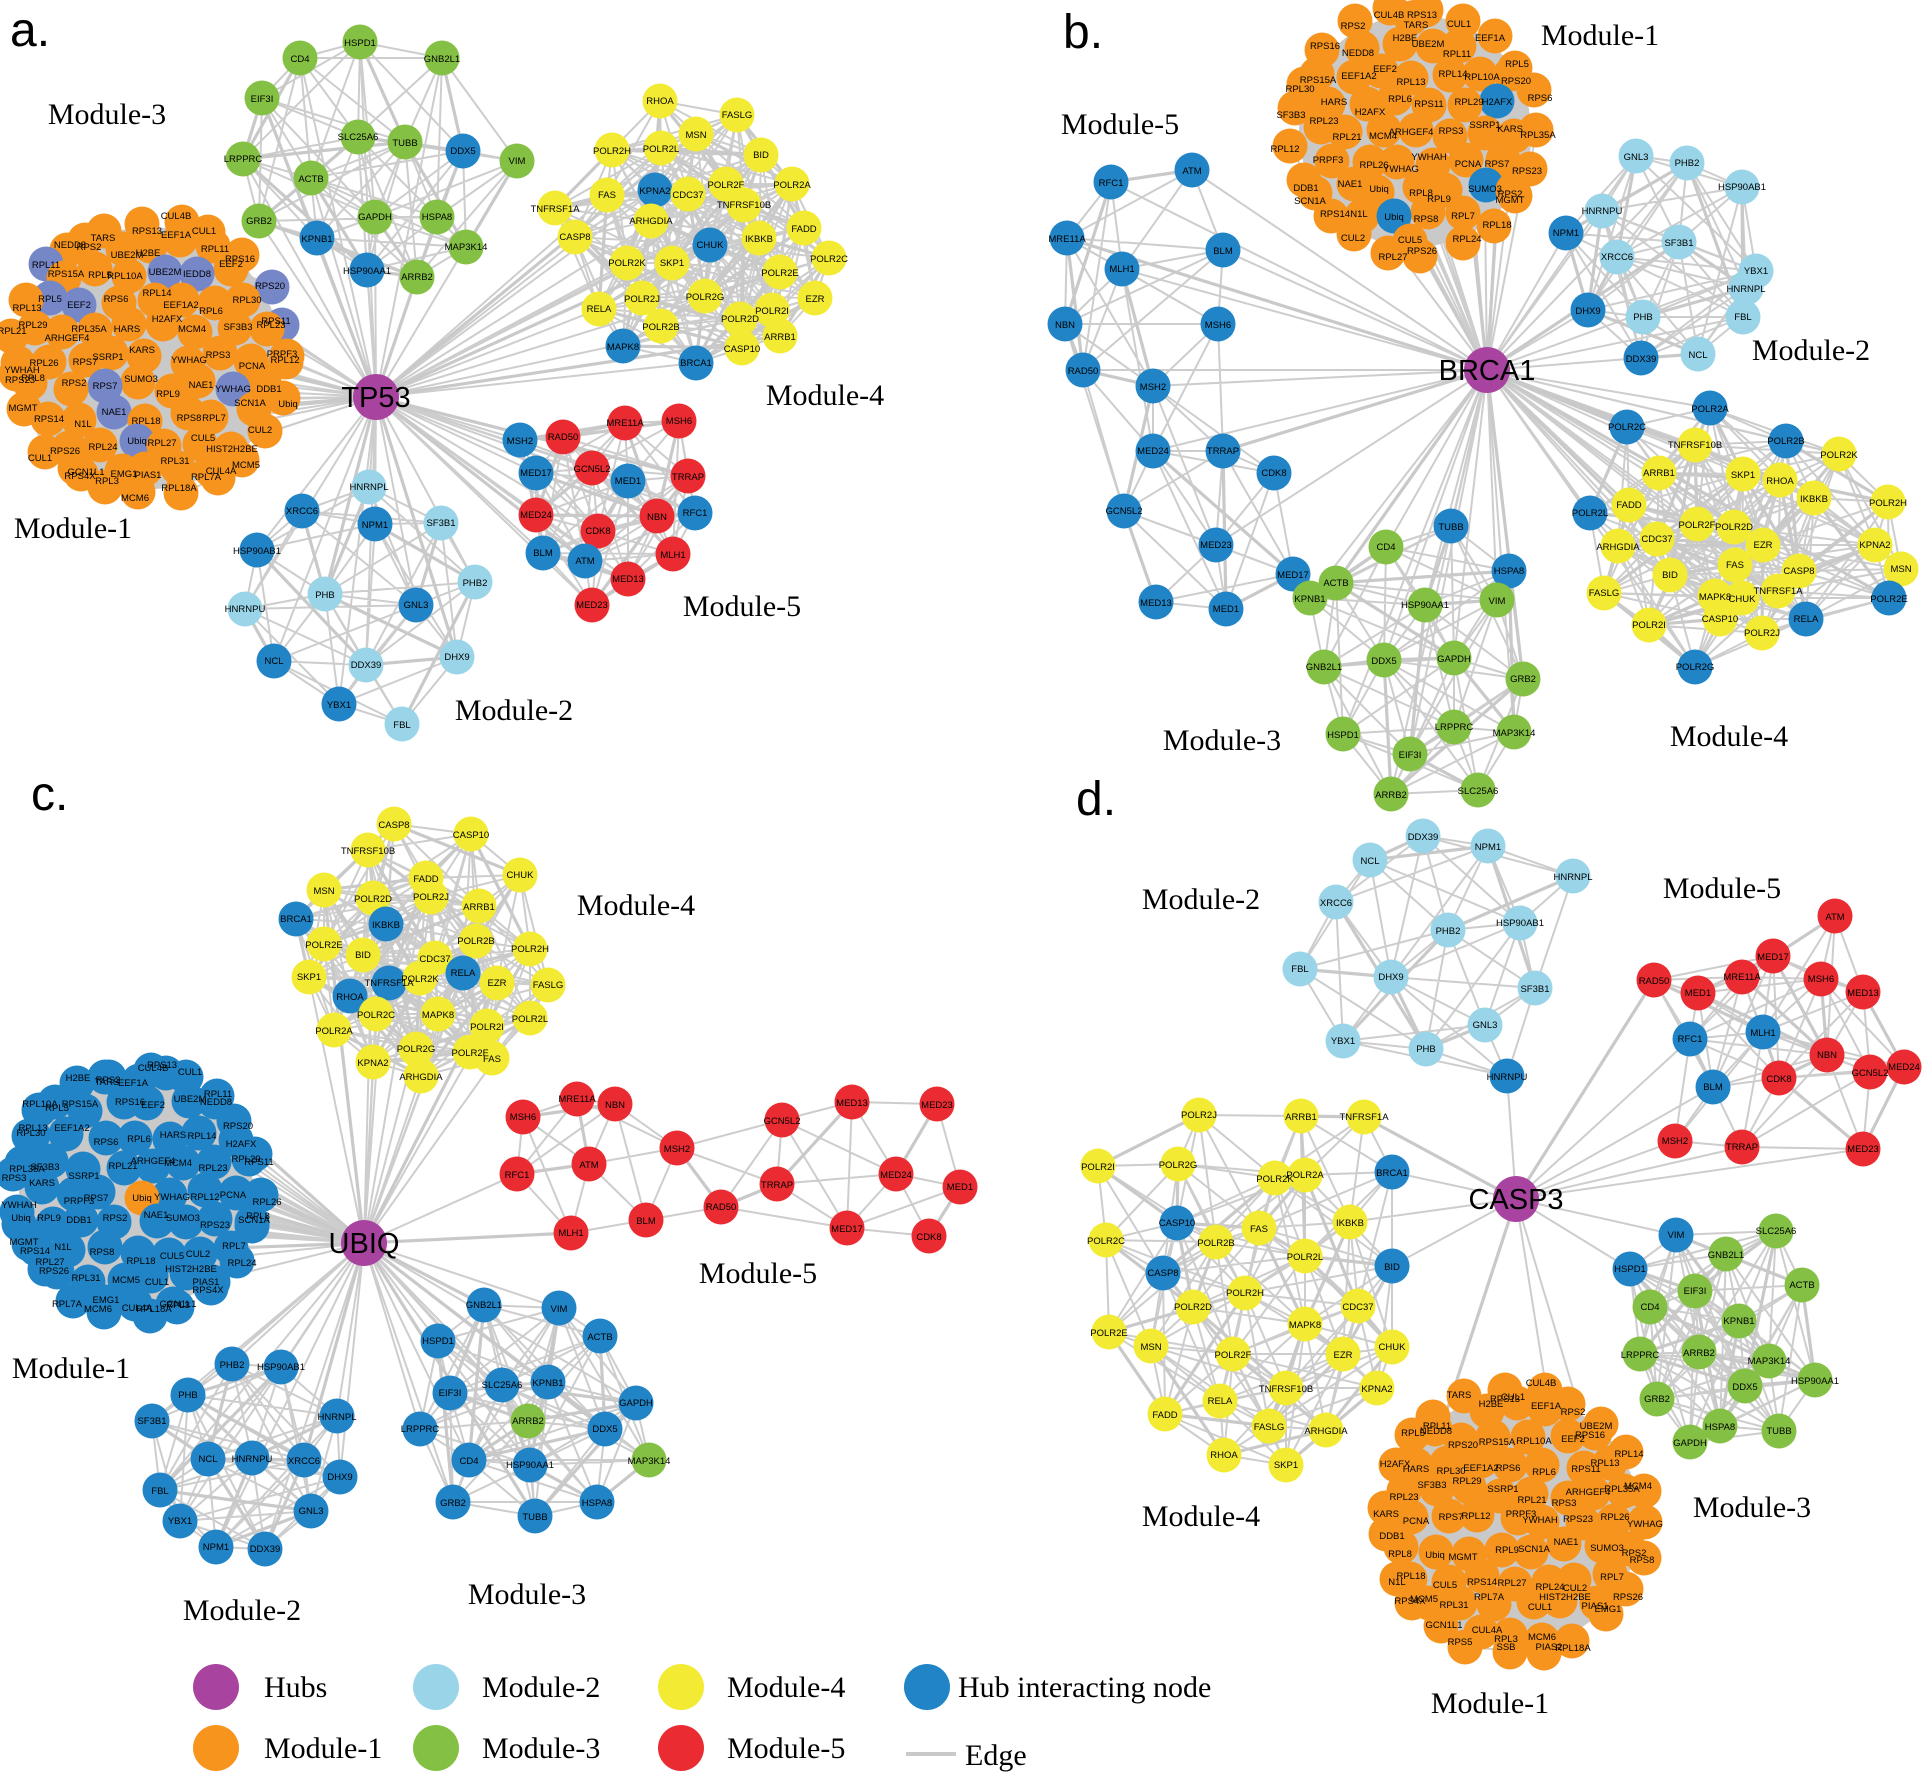  What do you see at coordinates (726, 185) in the screenshot?
I see `svg-text: POLR2F` at bounding box center [726, 185].